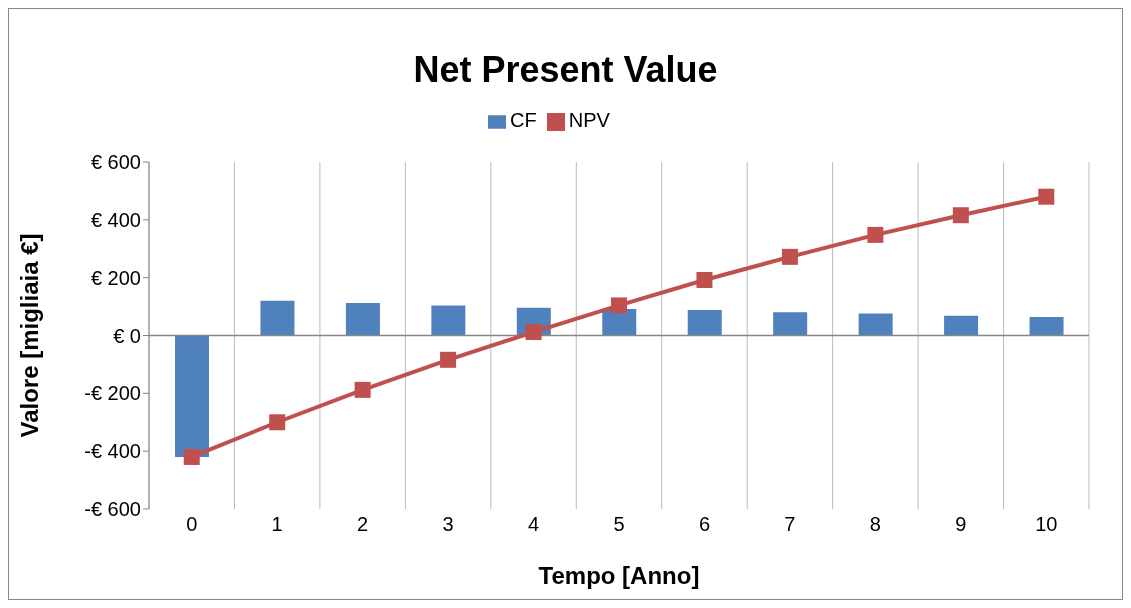 This screenshot has height=608, width=1131. What do you see at coordinates (448, 524) in the screenshot?
I see `x-tick-label: 3` at bounding box center [448, 524].